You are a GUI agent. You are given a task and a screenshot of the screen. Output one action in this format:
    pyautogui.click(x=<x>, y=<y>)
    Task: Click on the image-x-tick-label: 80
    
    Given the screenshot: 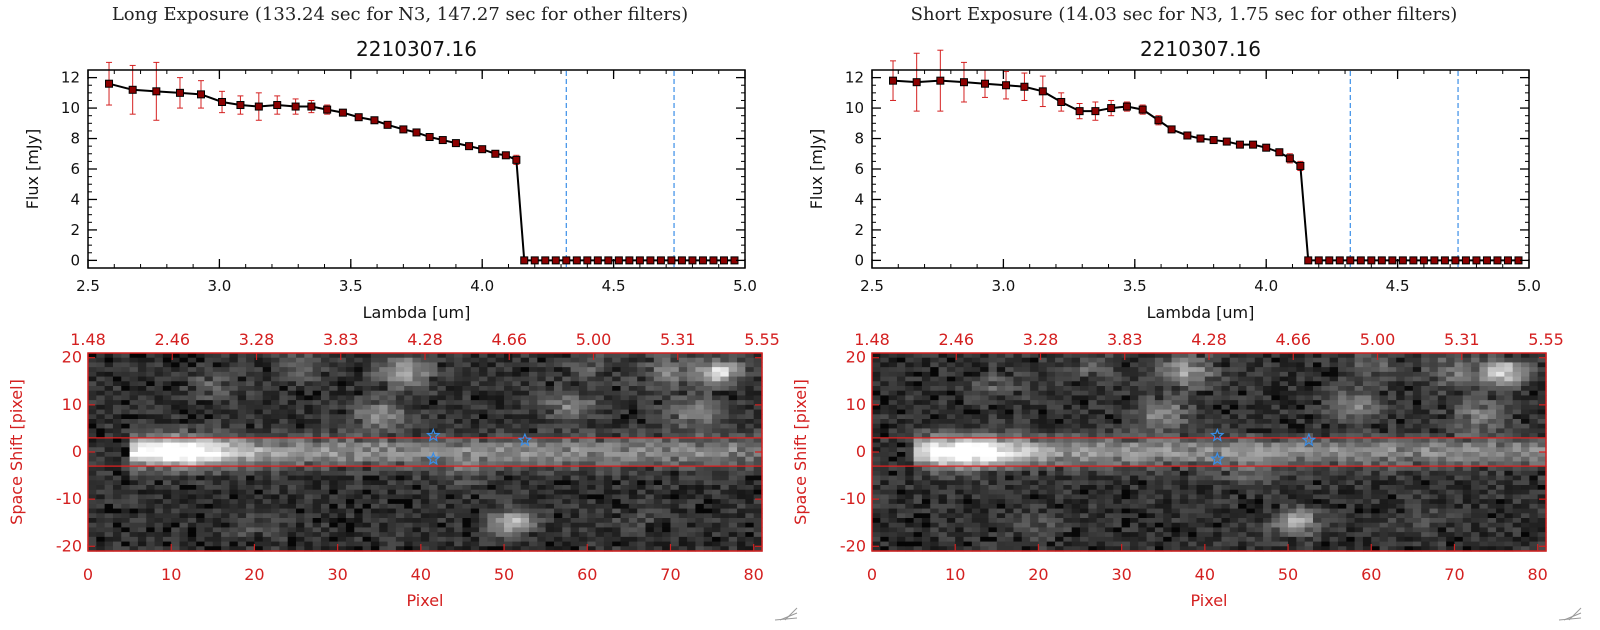 What is the action you would take?
    pyautogui.click(x=753, y=574)
    